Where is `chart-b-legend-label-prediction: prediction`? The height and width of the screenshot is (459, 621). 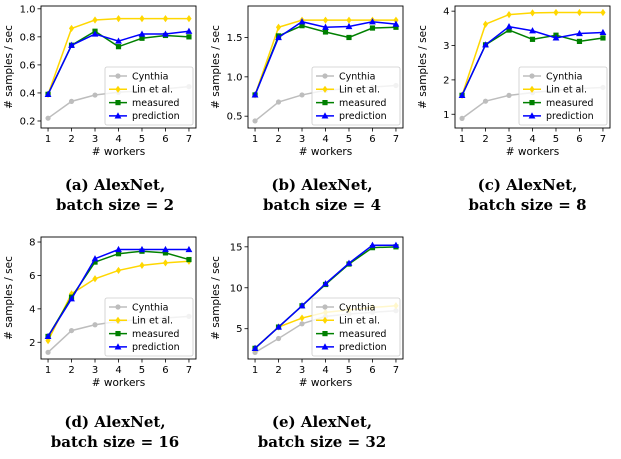 chart-b-legend-label-prediction: prediction is located at coordinates (363, 116).